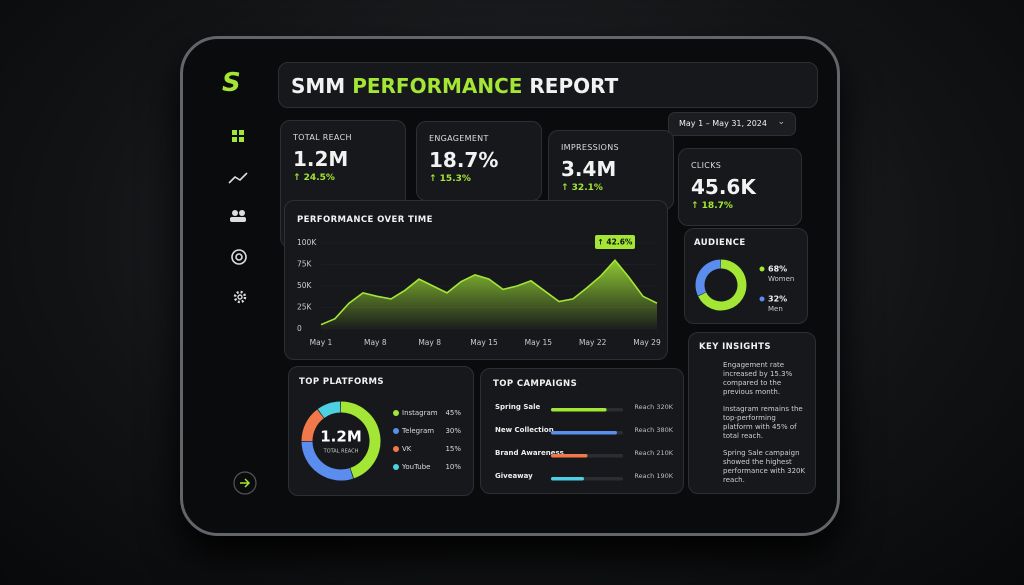 This screenshot has height=585, width=1024. Describe the element at coordinates (365, 220) in the screenshot. I see `card-title: PERFORMANCE OVER TIME` at that location.